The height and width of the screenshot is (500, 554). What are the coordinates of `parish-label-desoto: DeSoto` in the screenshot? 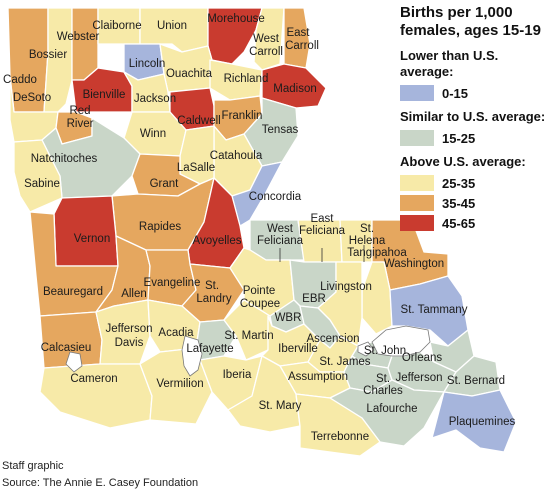 It's located at (32, 98).